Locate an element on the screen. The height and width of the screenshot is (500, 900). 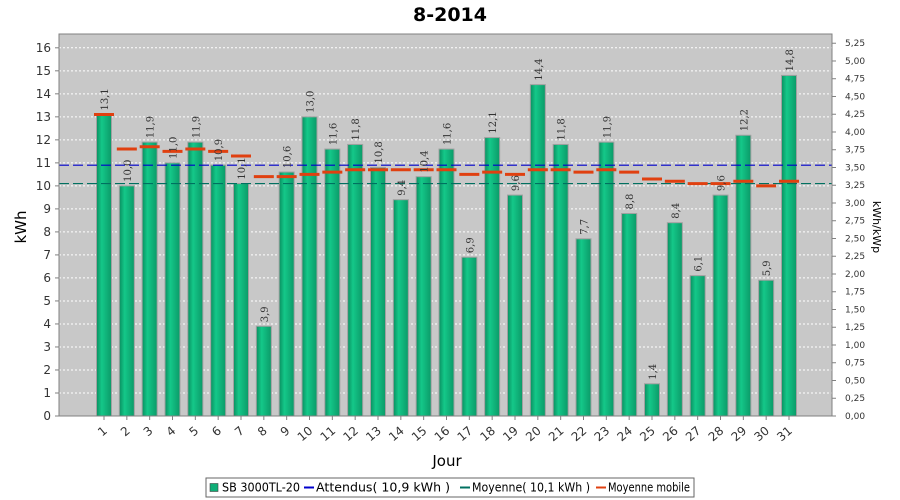
y-tick-label: 2 is located at coordinates (47, 370).